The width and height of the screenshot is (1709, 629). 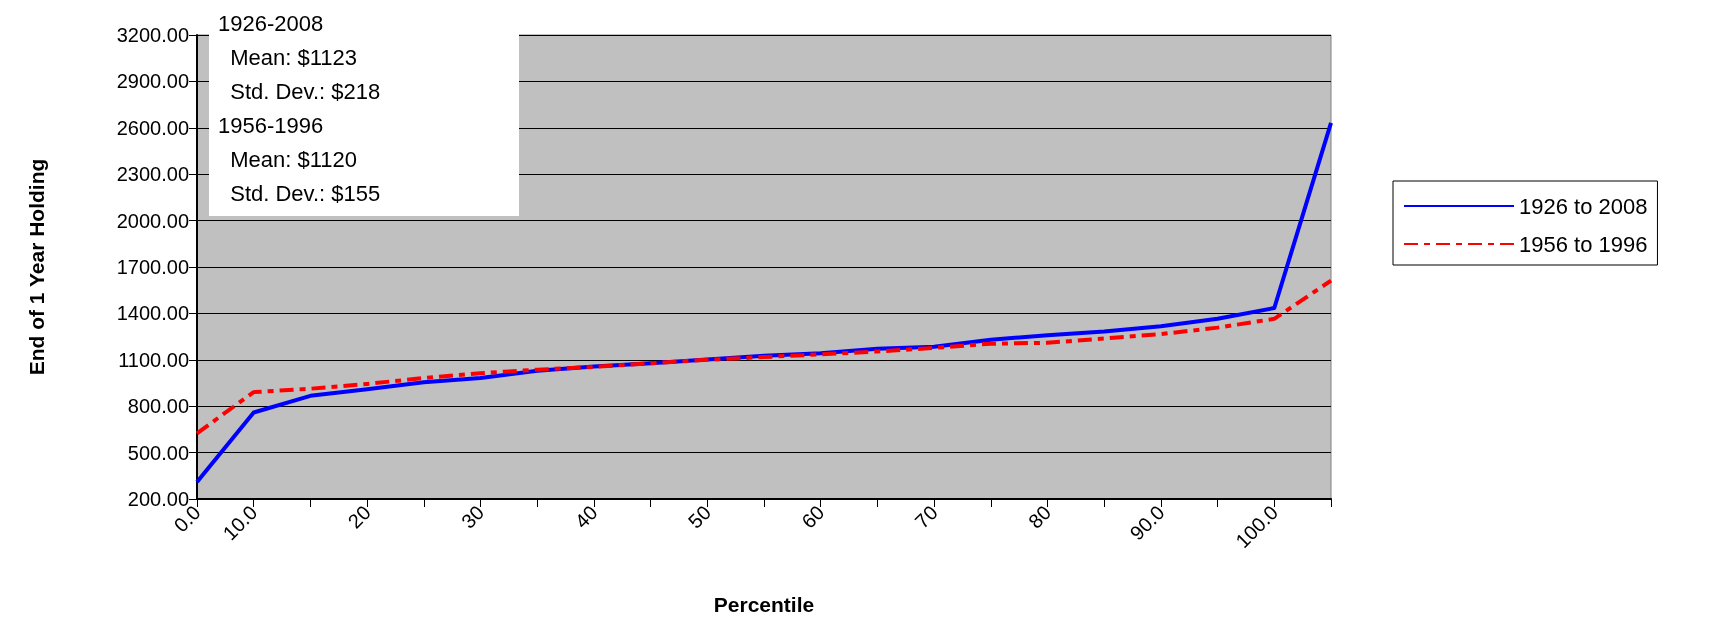 What do you see at coordinates (152, 81) in the screenshot?
I see `y-tick-label: 2900.00` at bounding box center [152, 81].